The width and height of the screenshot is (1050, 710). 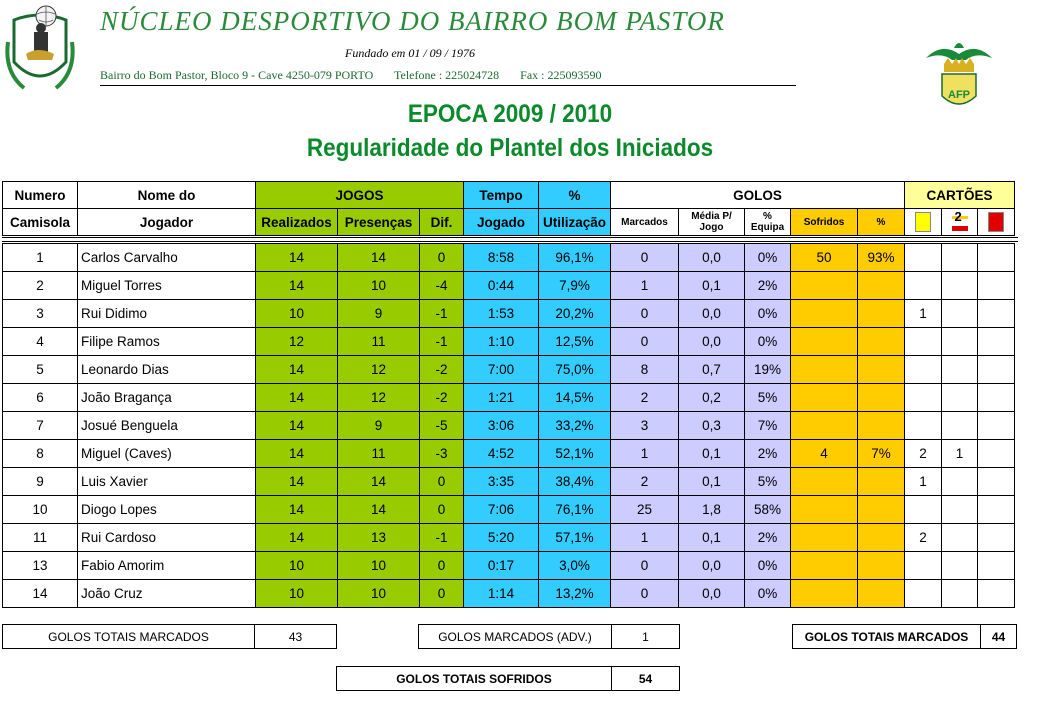 I want to click on player-name-cell: Rui Cardoso, so click(x=166, y=537).